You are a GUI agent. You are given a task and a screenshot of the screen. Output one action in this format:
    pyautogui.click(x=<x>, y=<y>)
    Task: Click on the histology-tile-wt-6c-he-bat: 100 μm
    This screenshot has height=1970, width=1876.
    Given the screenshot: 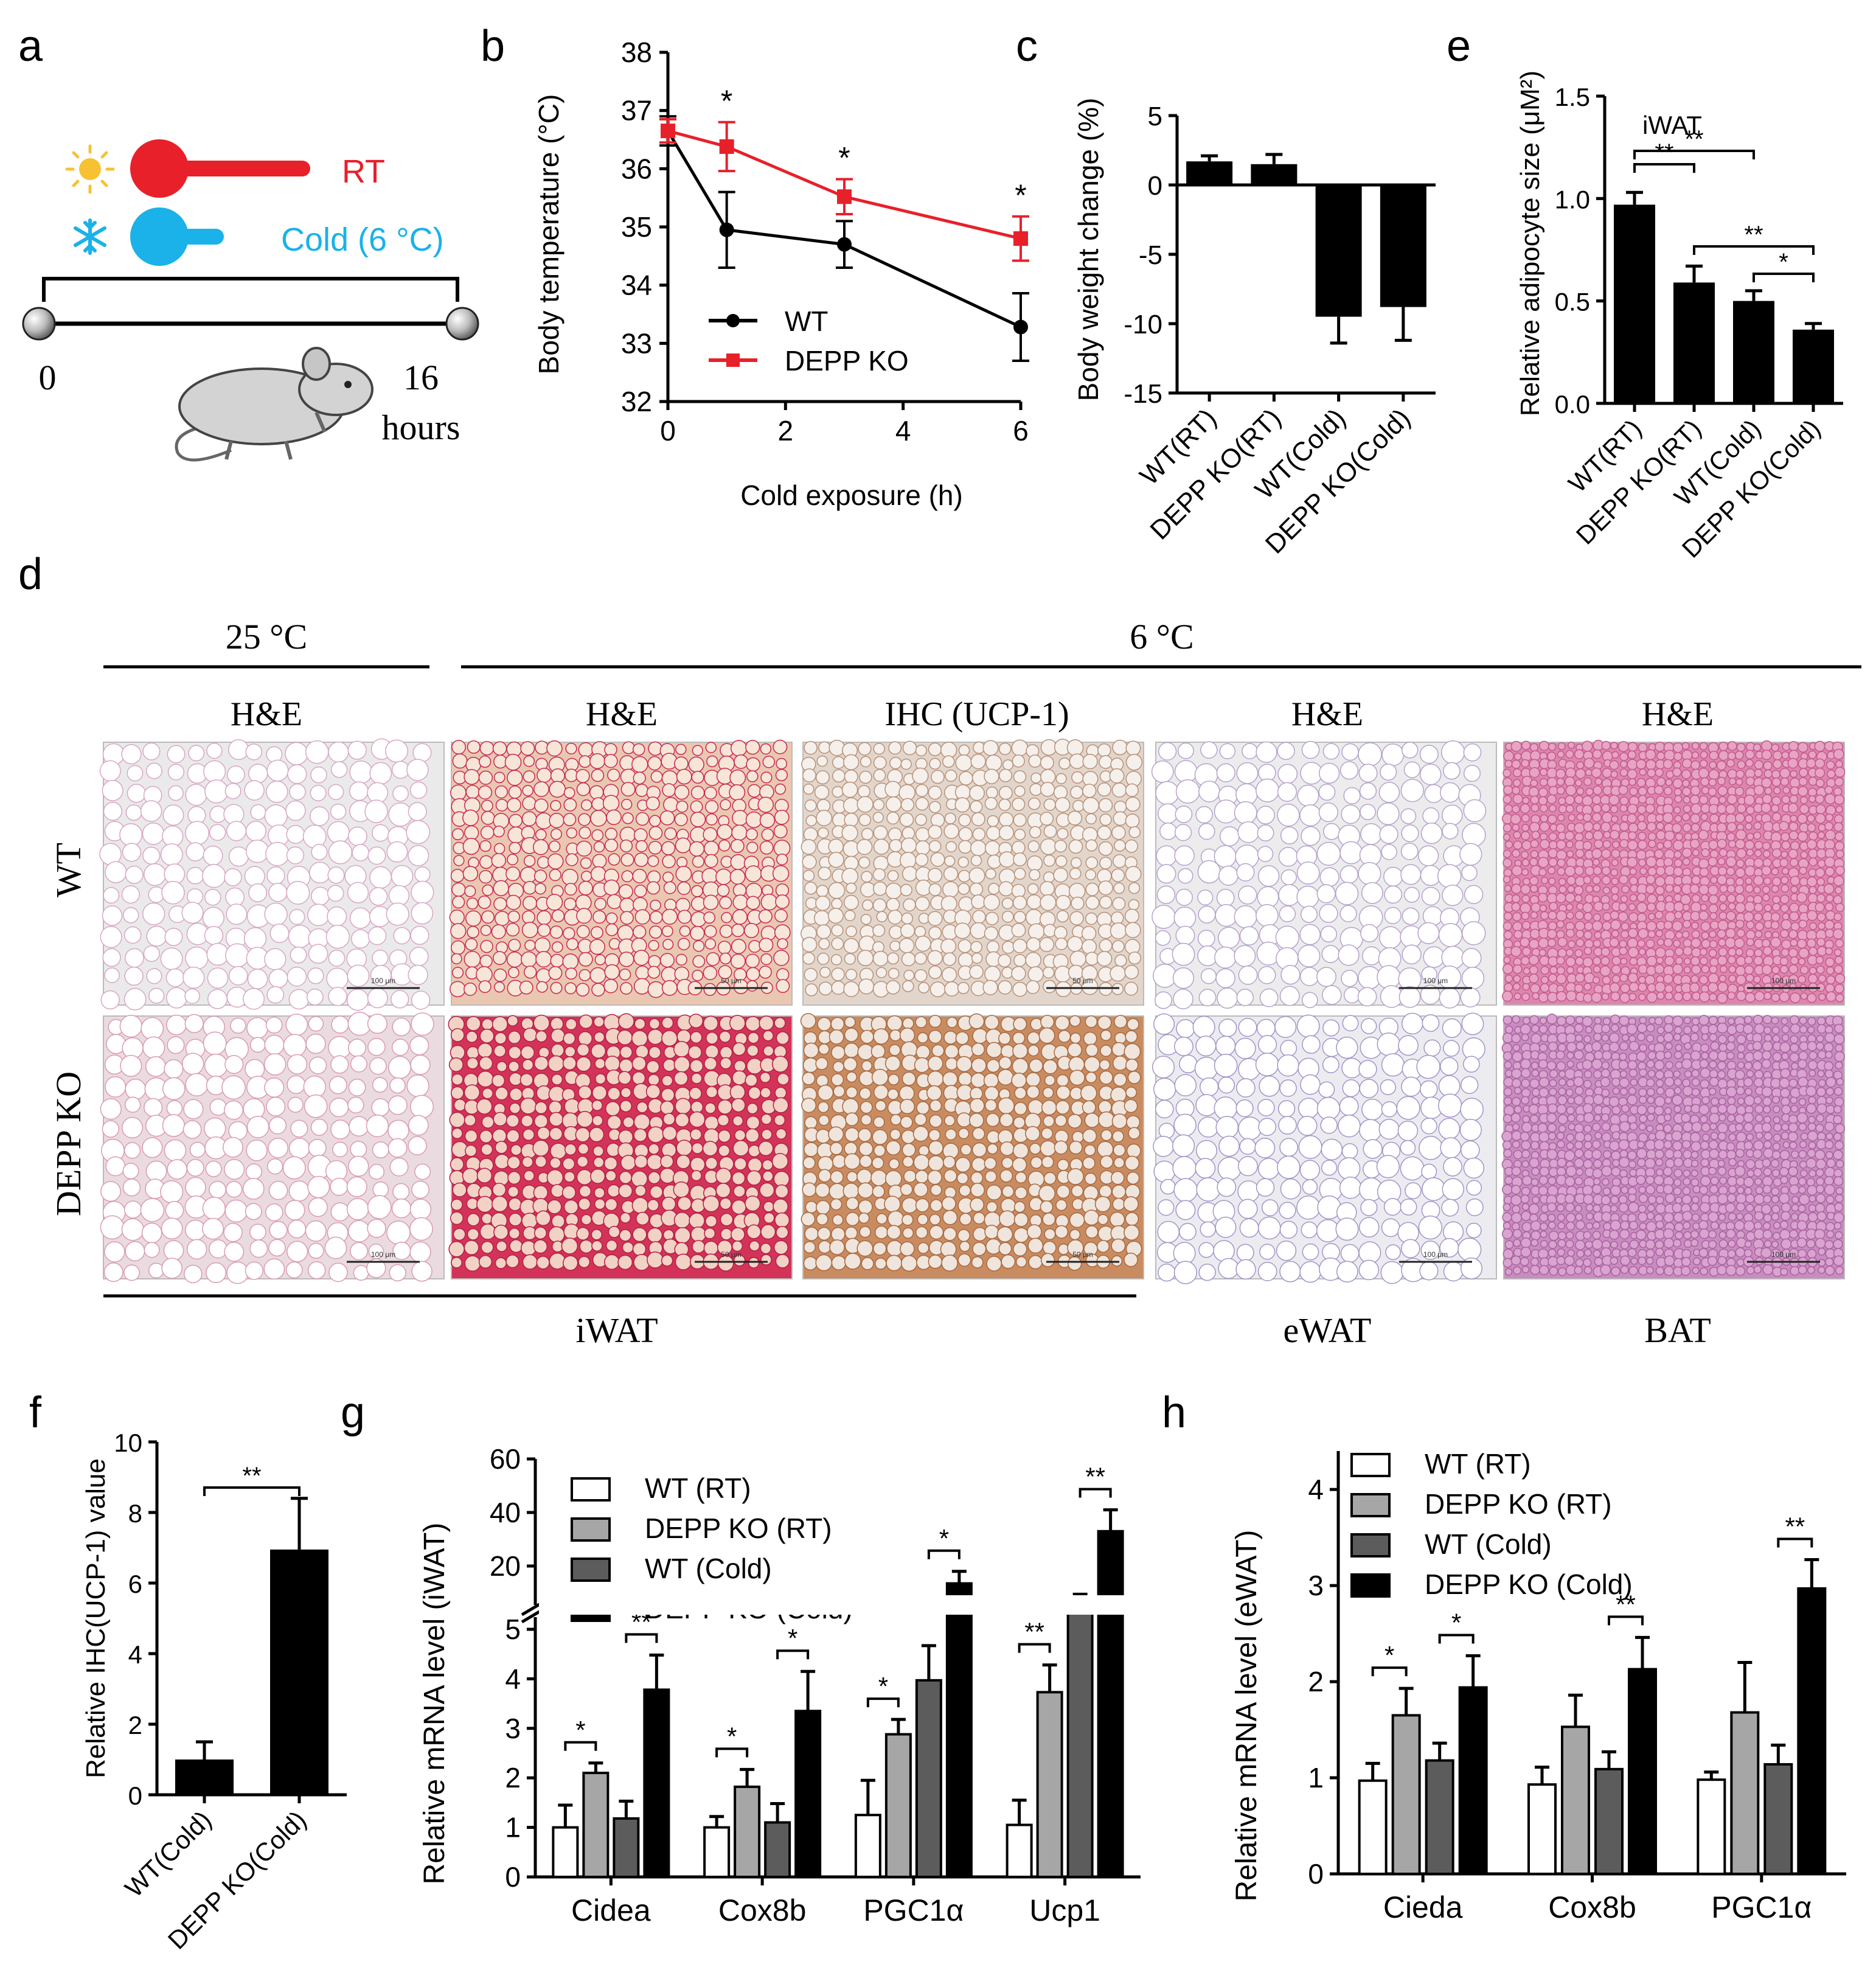 What is the action you would take?
    pyautogui.click(x=1673, y=872)
    